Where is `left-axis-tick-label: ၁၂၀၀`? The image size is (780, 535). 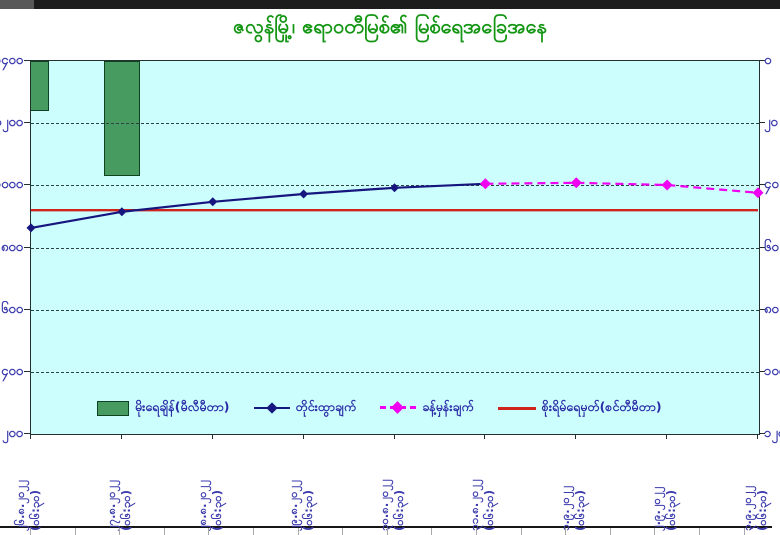
left-axis-tick-label: ၁၂၀၀ is located at coordinates (11, 123).